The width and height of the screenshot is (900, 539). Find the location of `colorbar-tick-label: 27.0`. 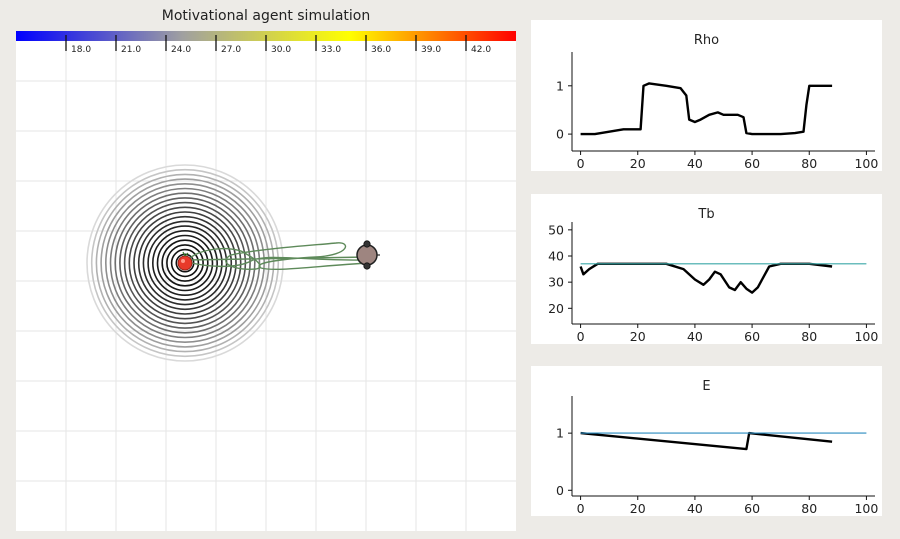

colorbar-tick-label: 27.0 is located at coordinates (231, 50).